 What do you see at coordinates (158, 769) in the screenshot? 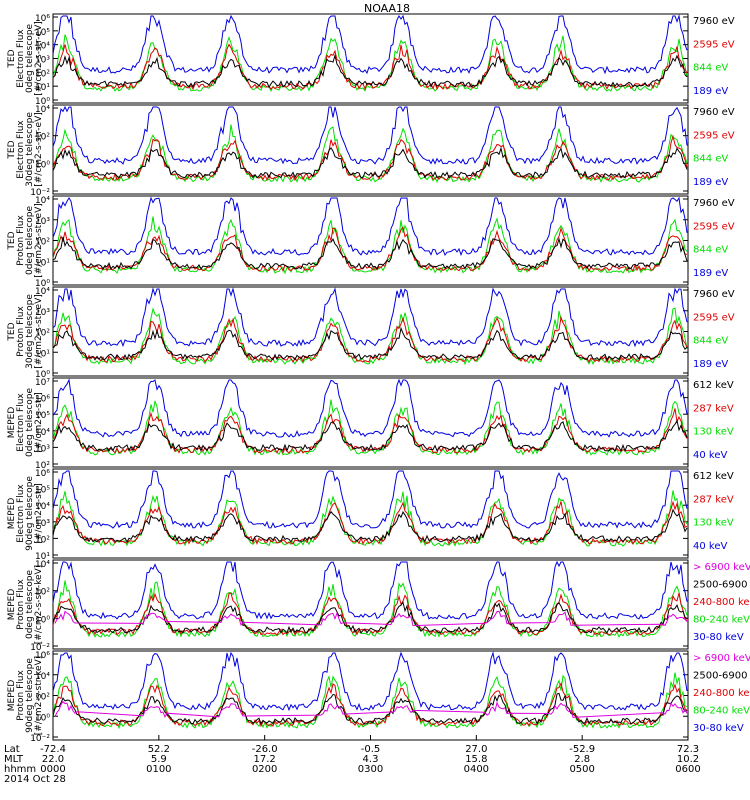
I see `x-tick-label: 0100` at bounding box center [158, 769].